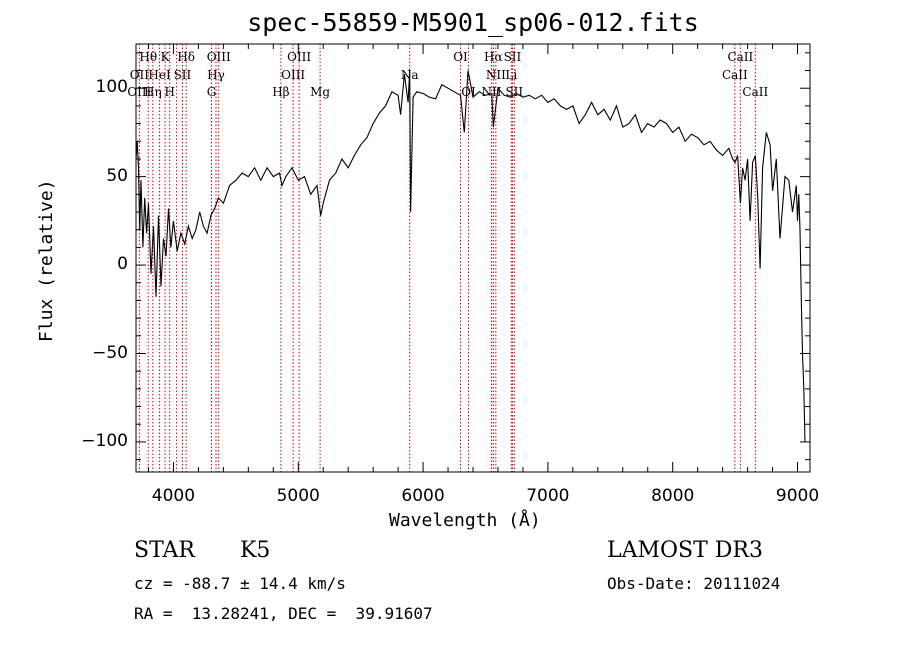 The width and height of the screenshot is (900, 649). What do you see at coordinates (173, 496) in the screenshot?
I see `x-tick-label-4000: 4000` at bounding box center [173, 496].